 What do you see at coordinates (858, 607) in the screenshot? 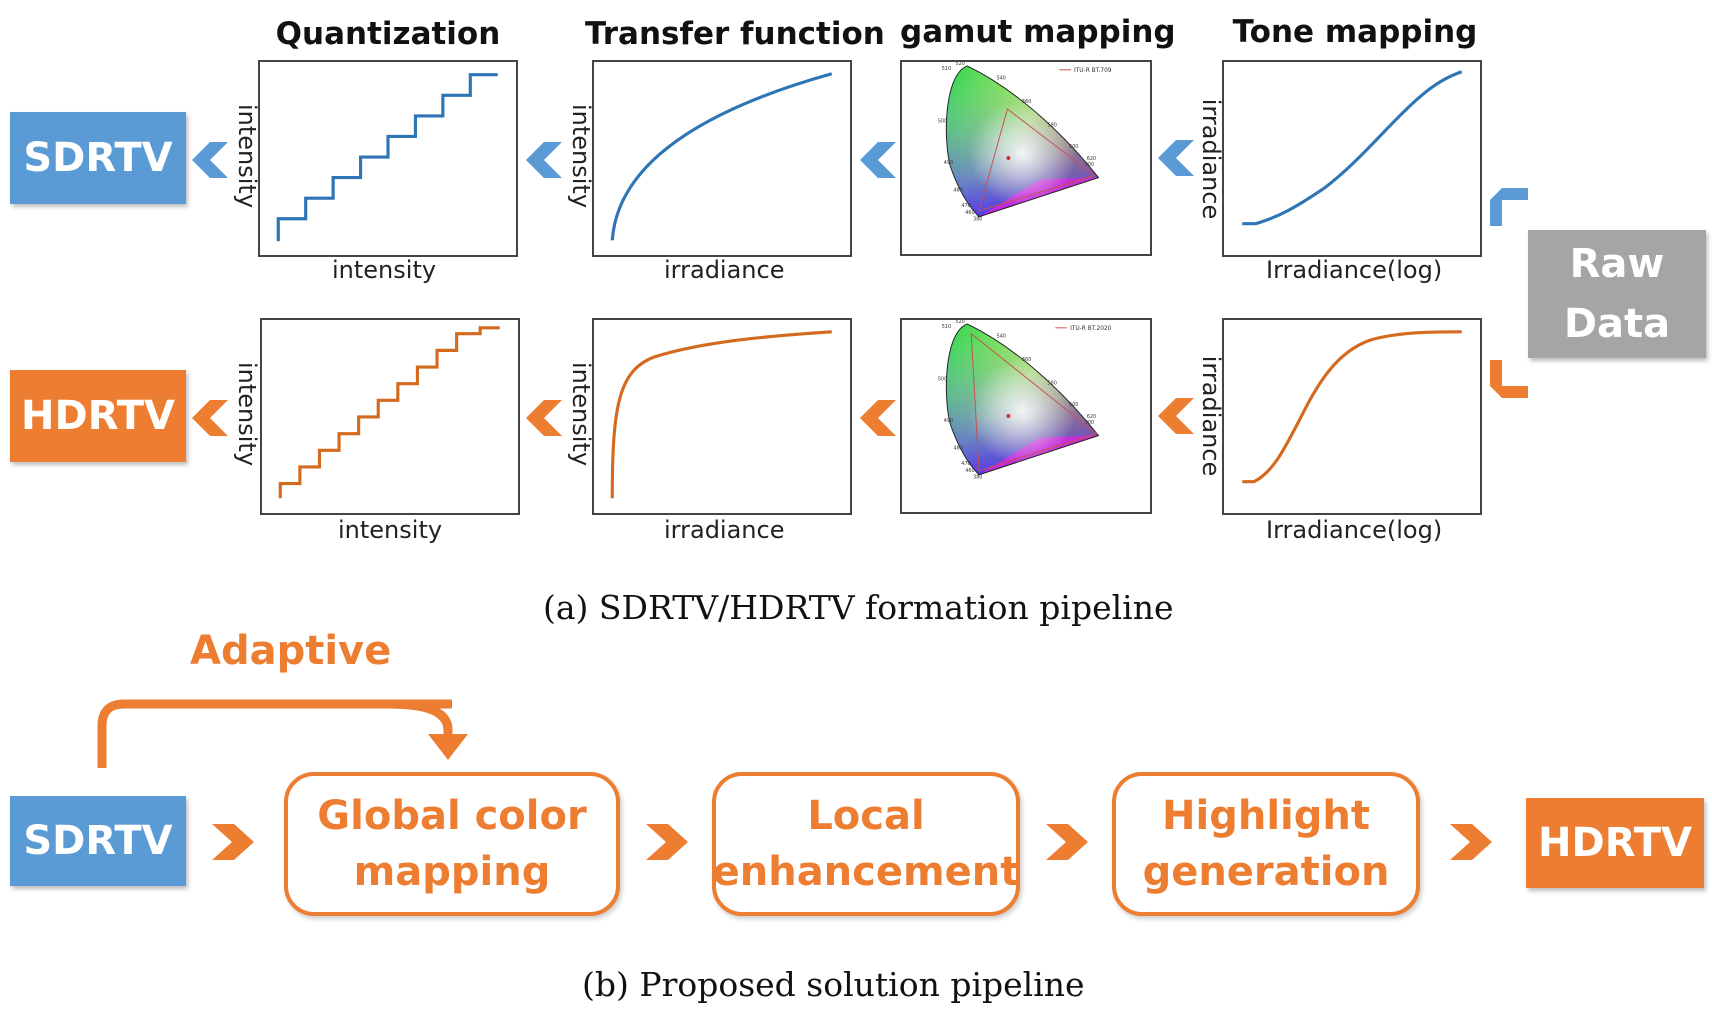
I see `caption-a: (a) SDRTV/HDRTV formation pipeline` at bounding box center [858, 607].